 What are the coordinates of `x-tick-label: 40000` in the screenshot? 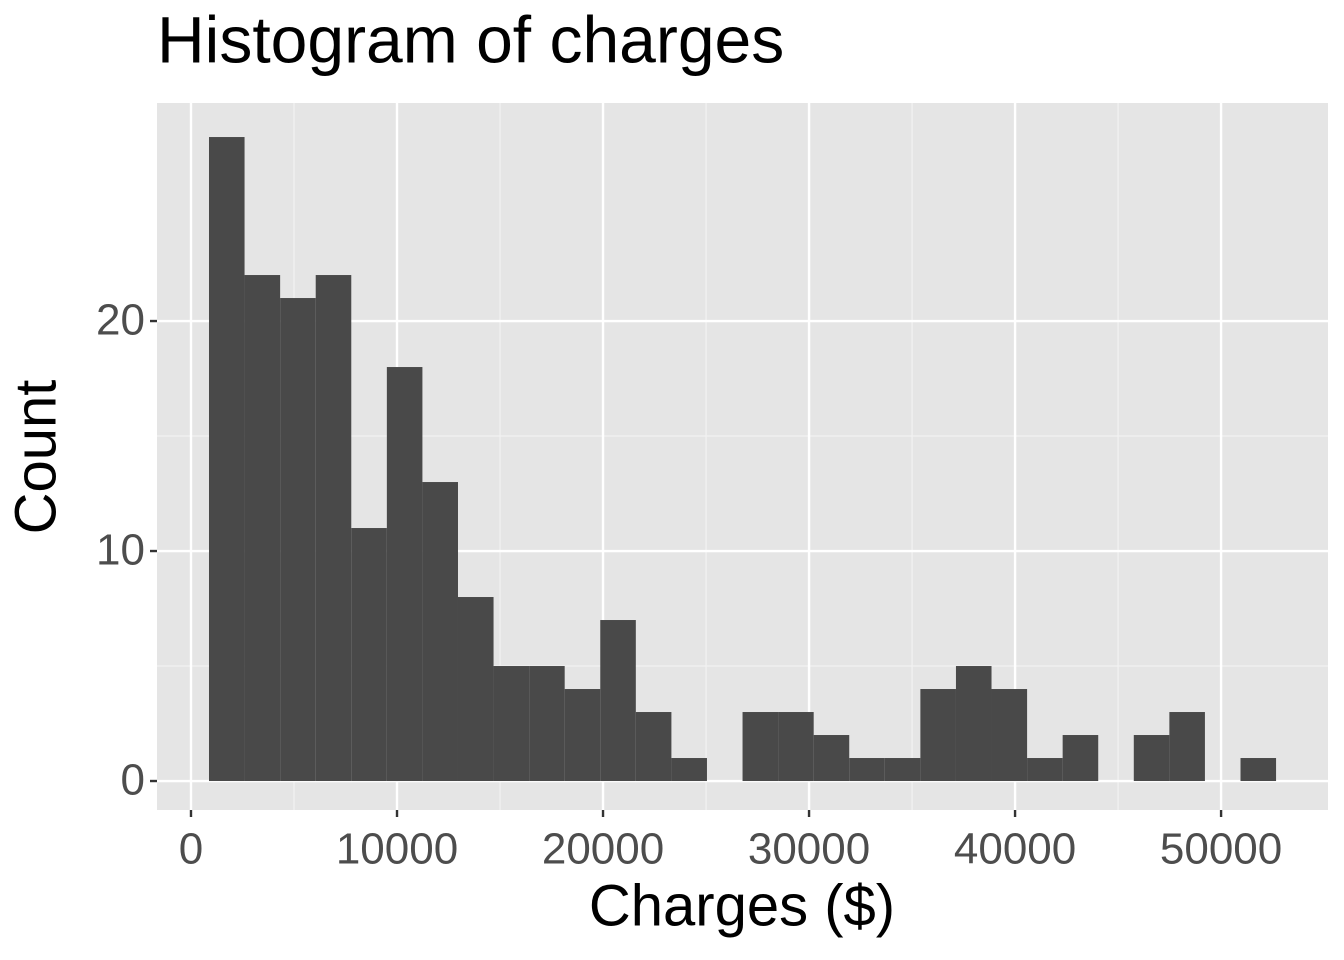 It's located at (1015, 849).